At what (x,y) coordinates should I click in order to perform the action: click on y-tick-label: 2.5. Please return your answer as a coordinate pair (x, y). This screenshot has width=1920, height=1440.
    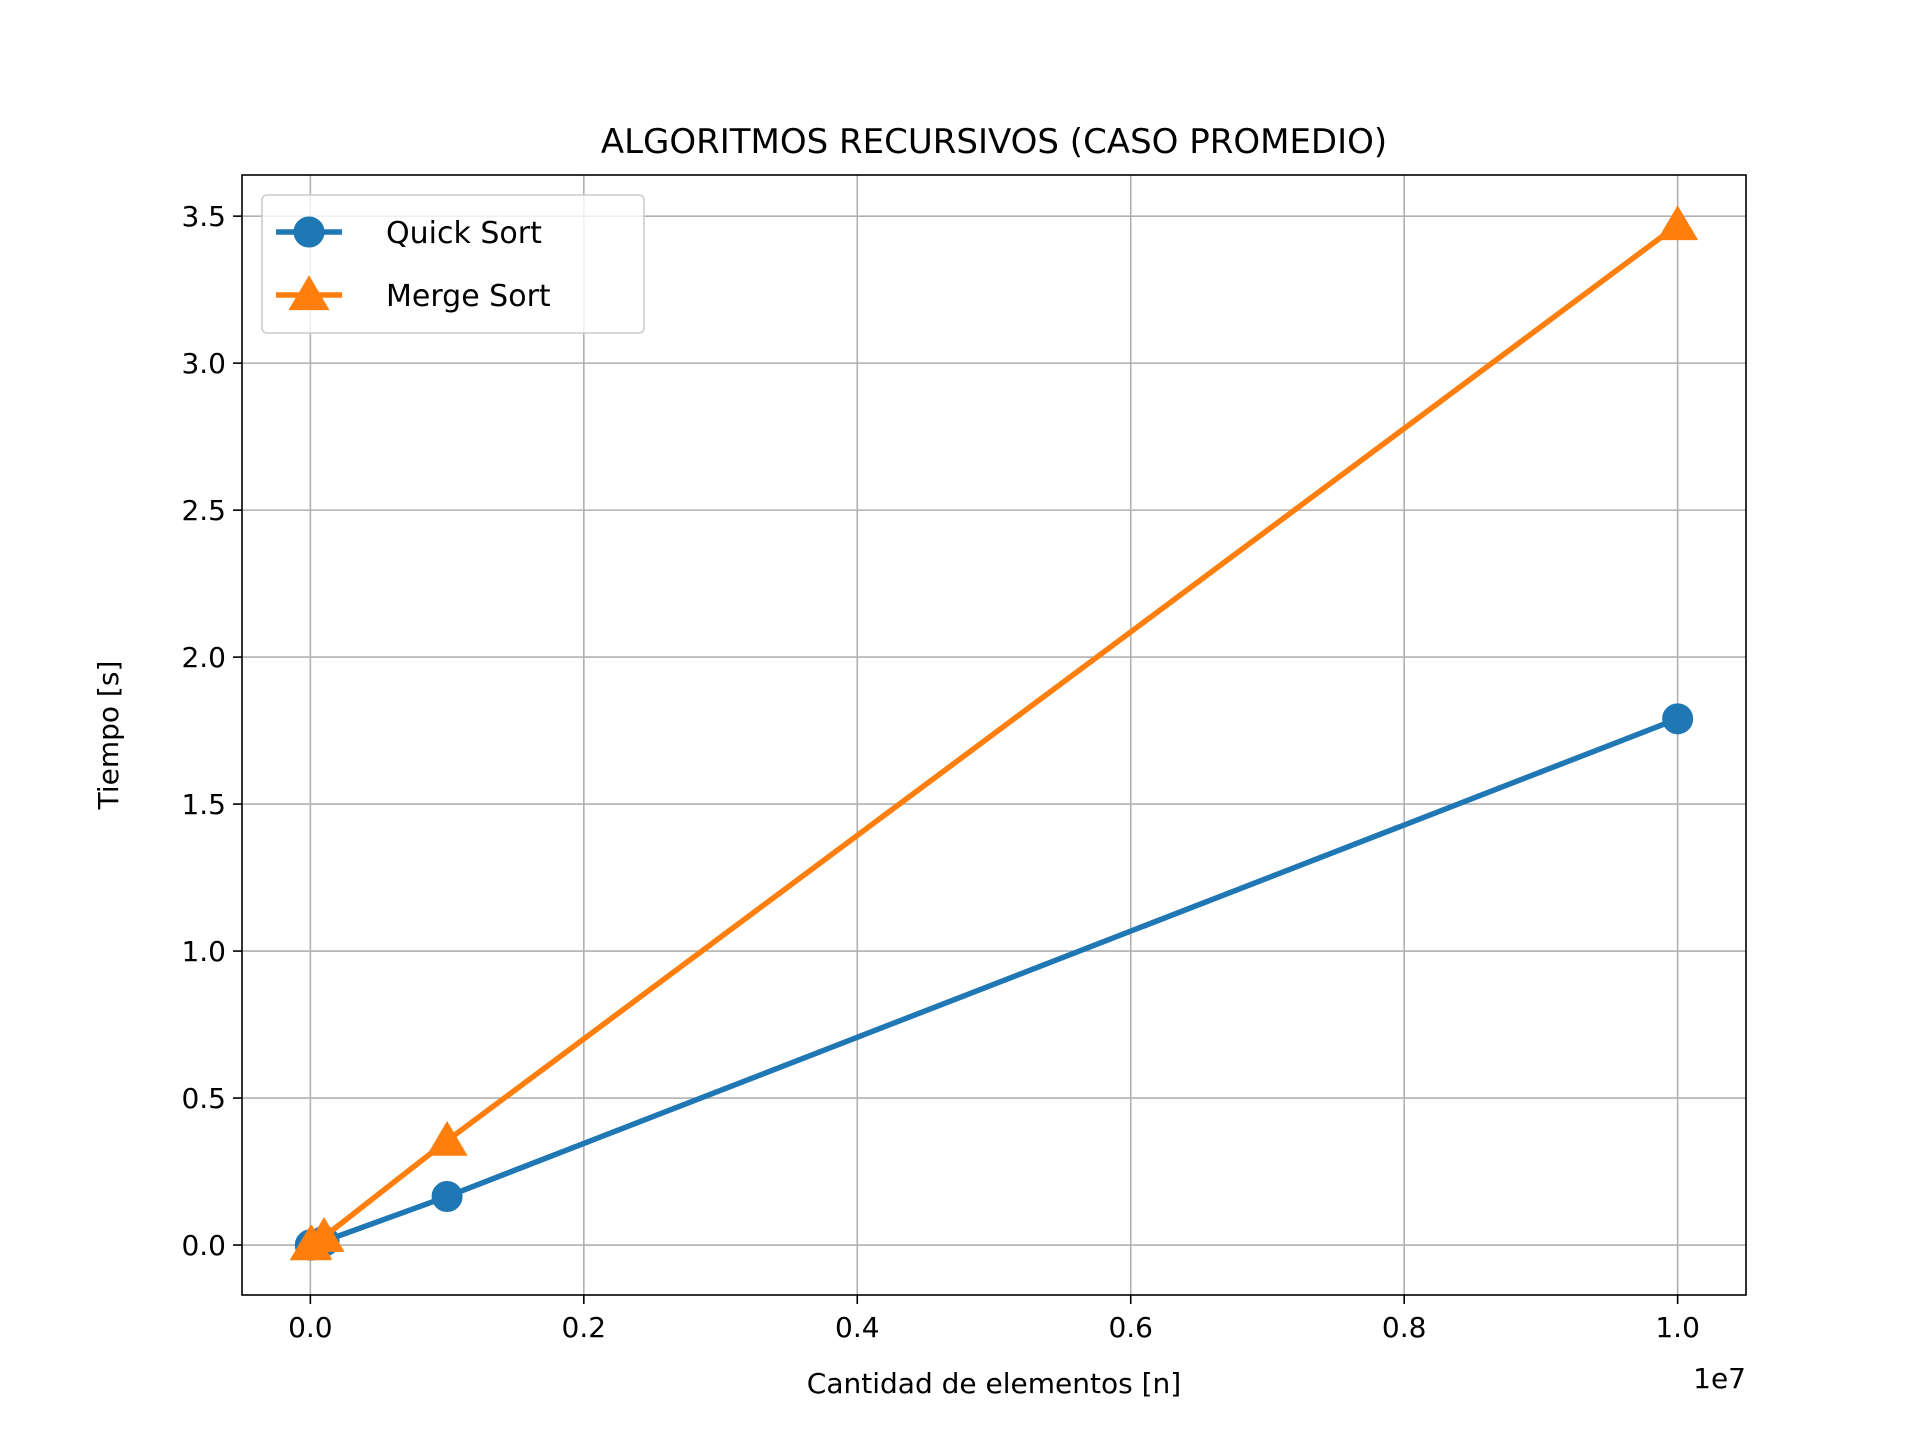
    Looking at the image, I should click on (203, 510).